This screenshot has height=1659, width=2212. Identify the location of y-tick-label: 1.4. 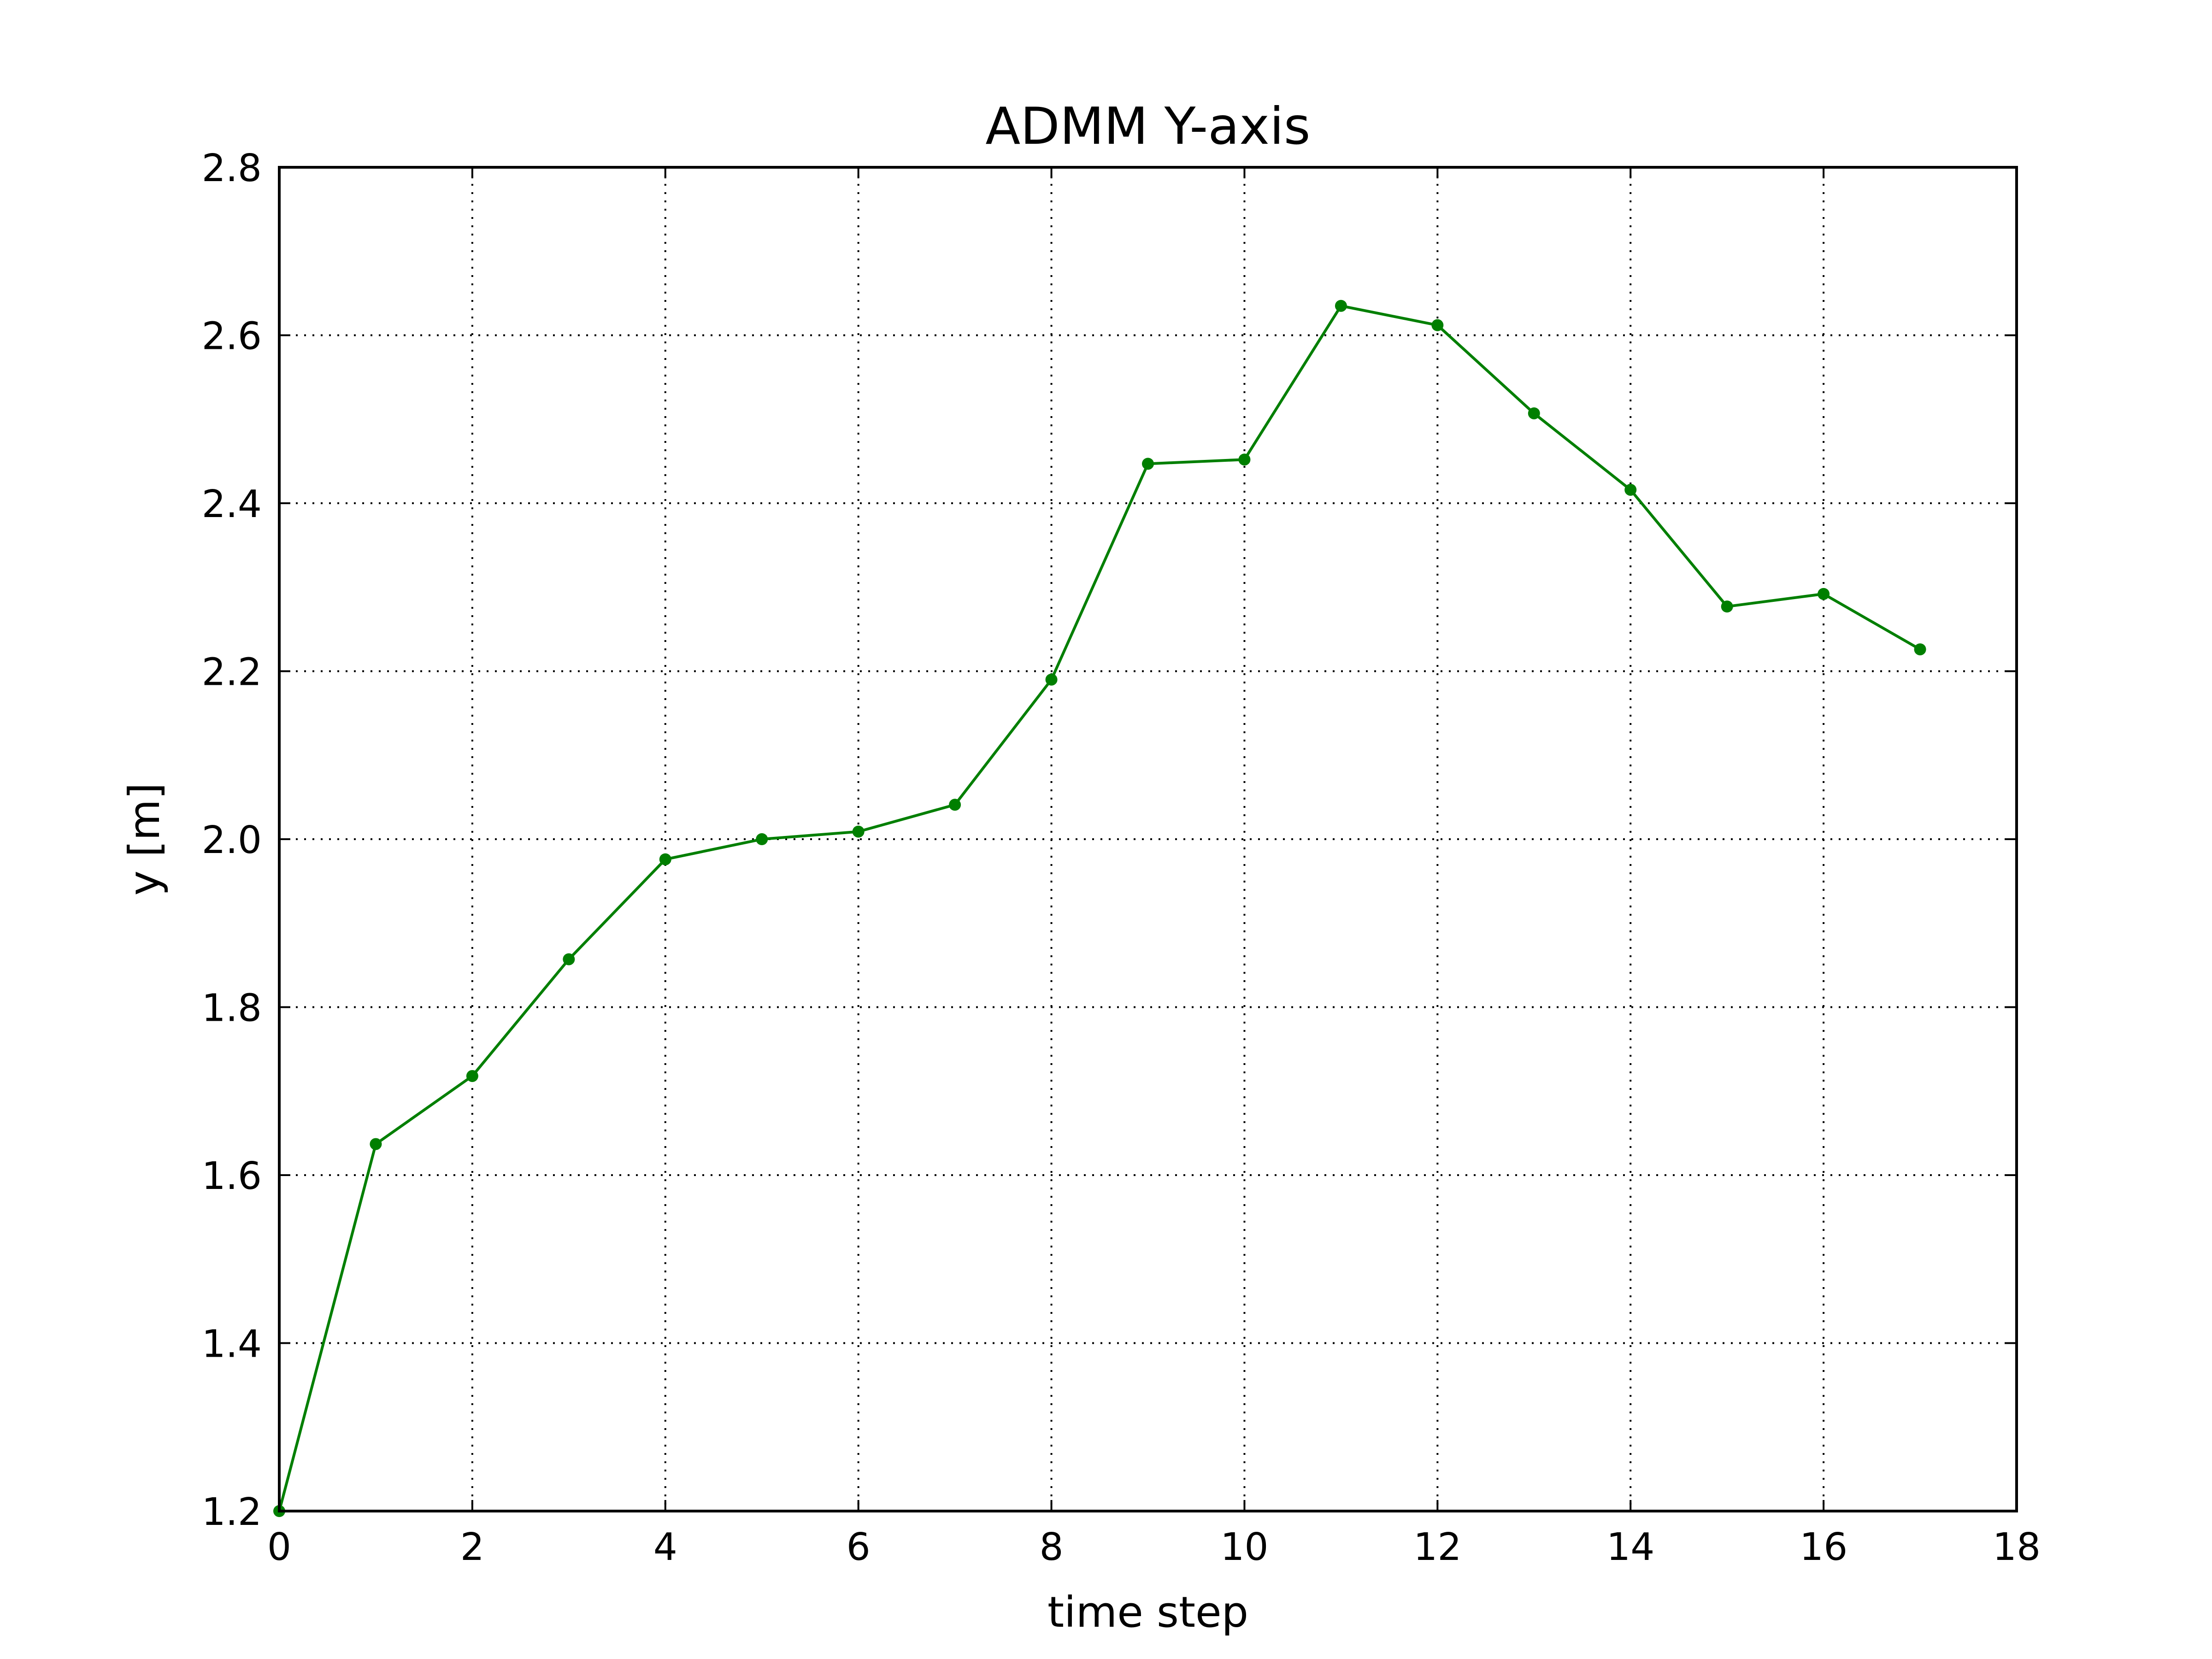
(232, 1344).